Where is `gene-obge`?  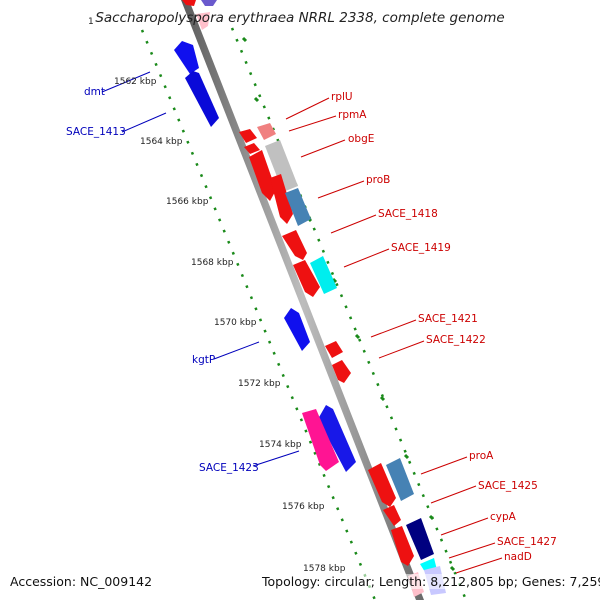
gene-obge is located at coordinates (262, 175).